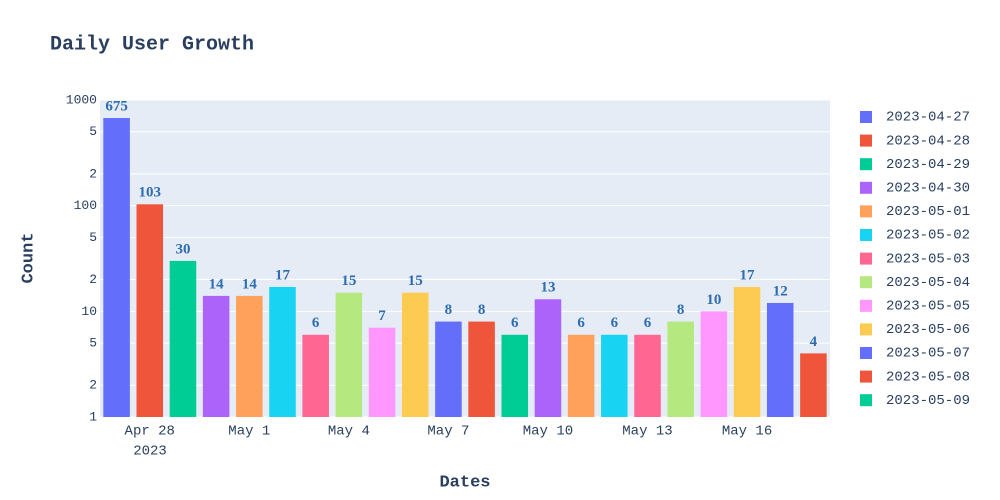  What do you see at coordinates (928, 354) in the screenshot?
I see `legend-label: 2023-05-07` at bounding box center [928, 354].